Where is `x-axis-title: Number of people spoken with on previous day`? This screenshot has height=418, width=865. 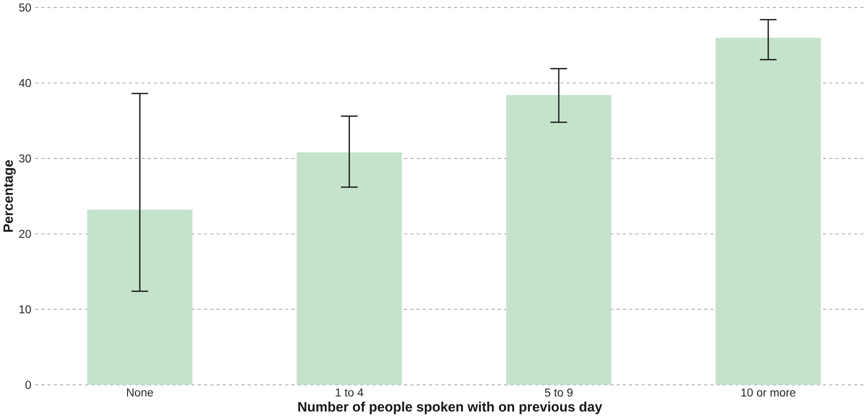 x-axis-title: Number of people spoken with on previous day is located at coordinates (450, 408).